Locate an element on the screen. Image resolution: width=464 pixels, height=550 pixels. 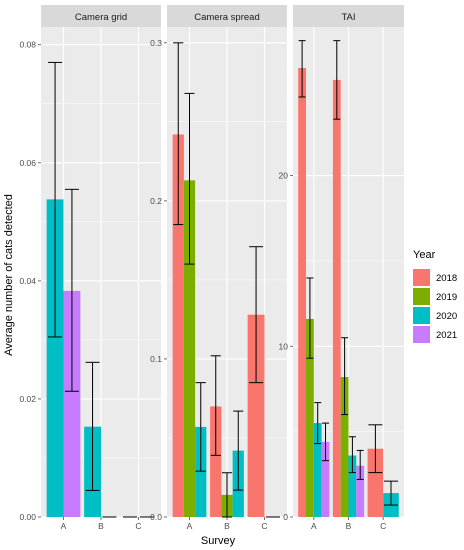
panel-title: Camera spread is located at coordinates (226, 17).